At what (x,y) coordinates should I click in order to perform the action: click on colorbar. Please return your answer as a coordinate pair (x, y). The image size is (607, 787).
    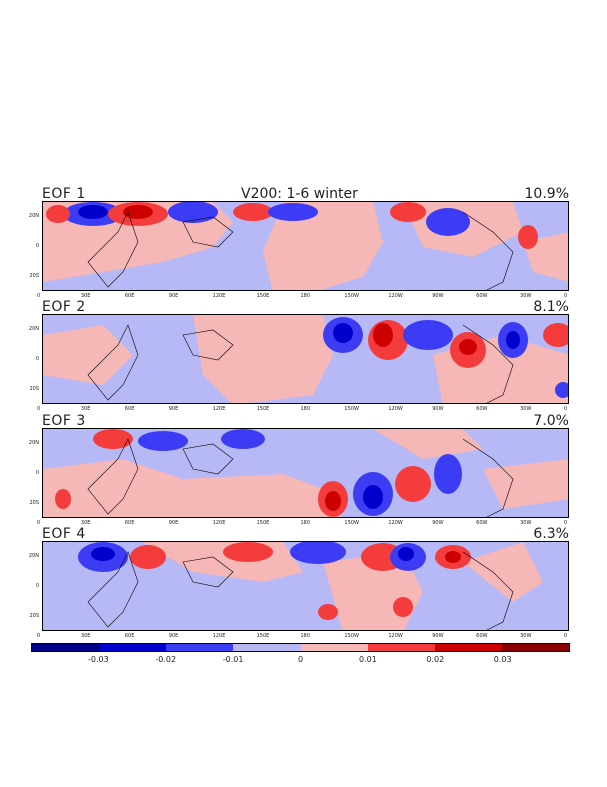
    Looking at the image, I should click on (300, 647).